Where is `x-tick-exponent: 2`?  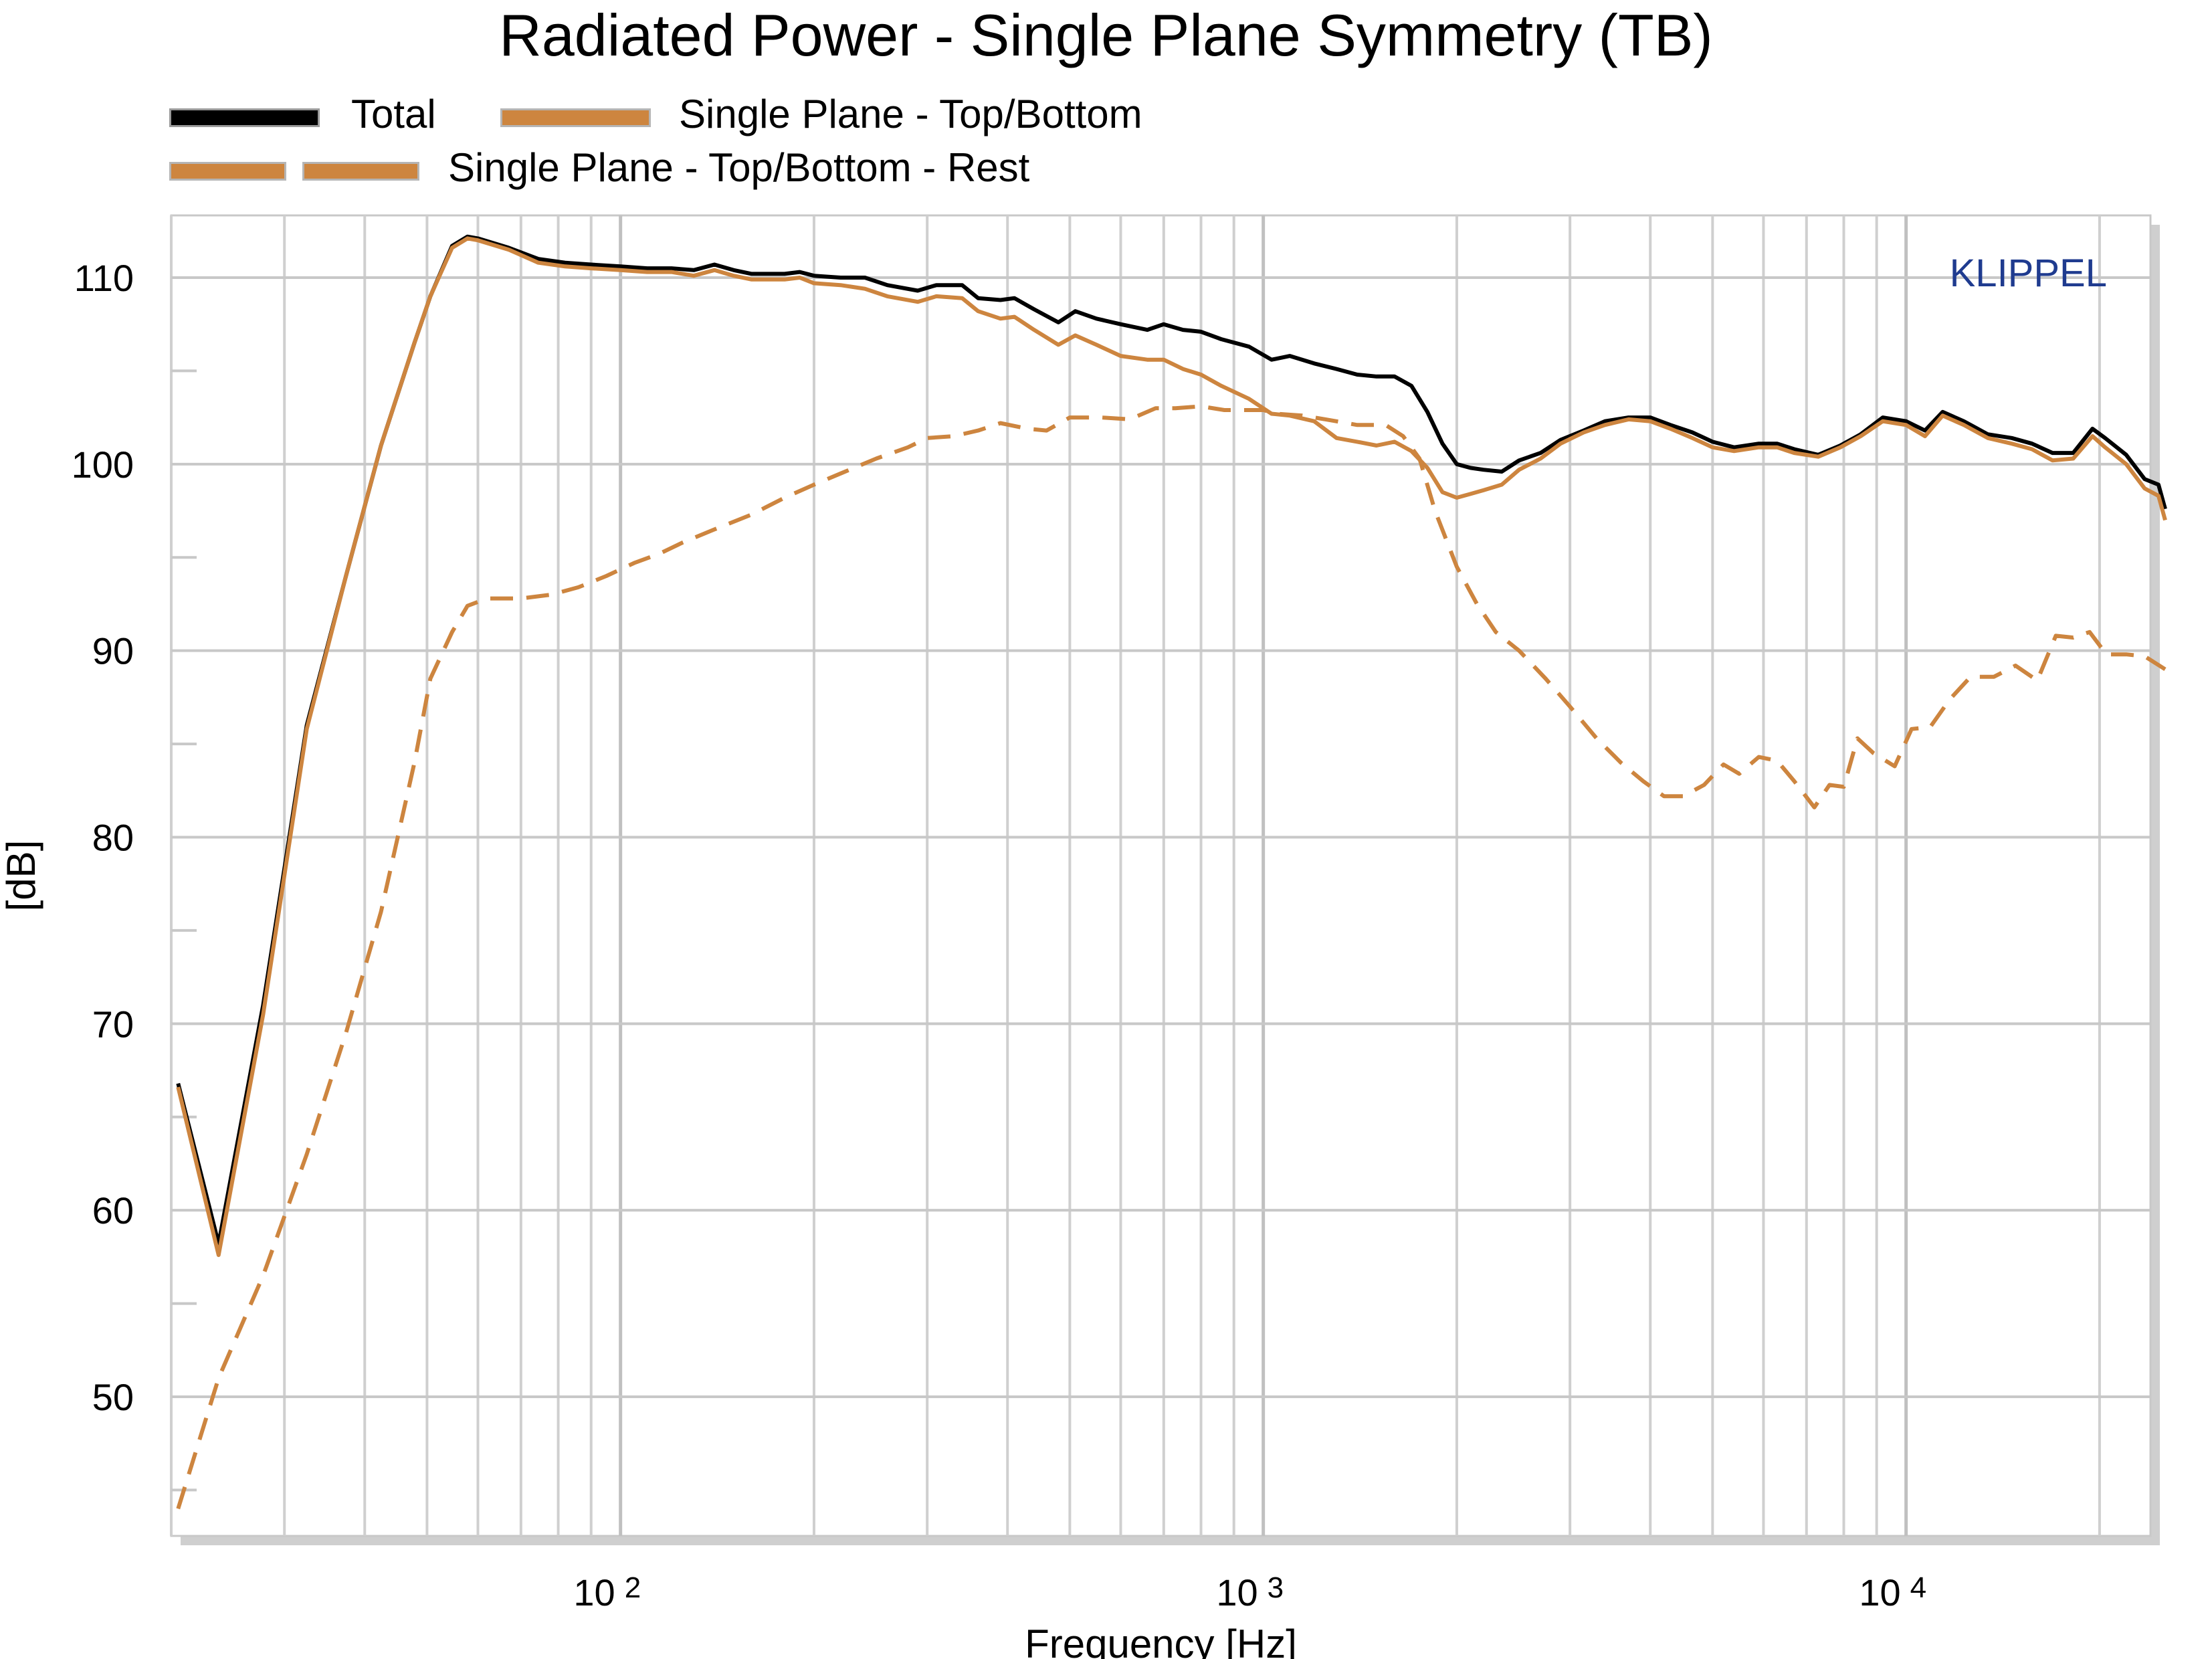
x-tick-exponent: 2 is located at coordinates (633, 1587).